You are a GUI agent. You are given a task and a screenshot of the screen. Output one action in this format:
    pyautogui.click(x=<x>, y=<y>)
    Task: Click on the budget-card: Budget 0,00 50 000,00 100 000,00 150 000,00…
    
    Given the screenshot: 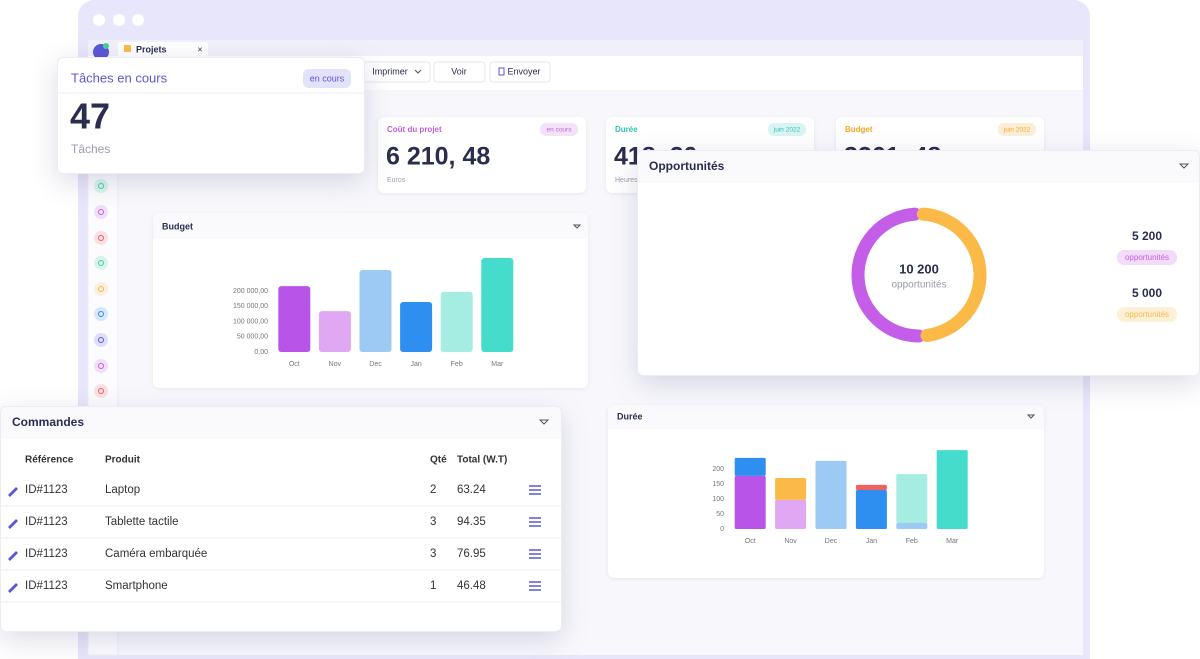 What is the action you would take?
    pyautogui.click(x=370, y=300)
    